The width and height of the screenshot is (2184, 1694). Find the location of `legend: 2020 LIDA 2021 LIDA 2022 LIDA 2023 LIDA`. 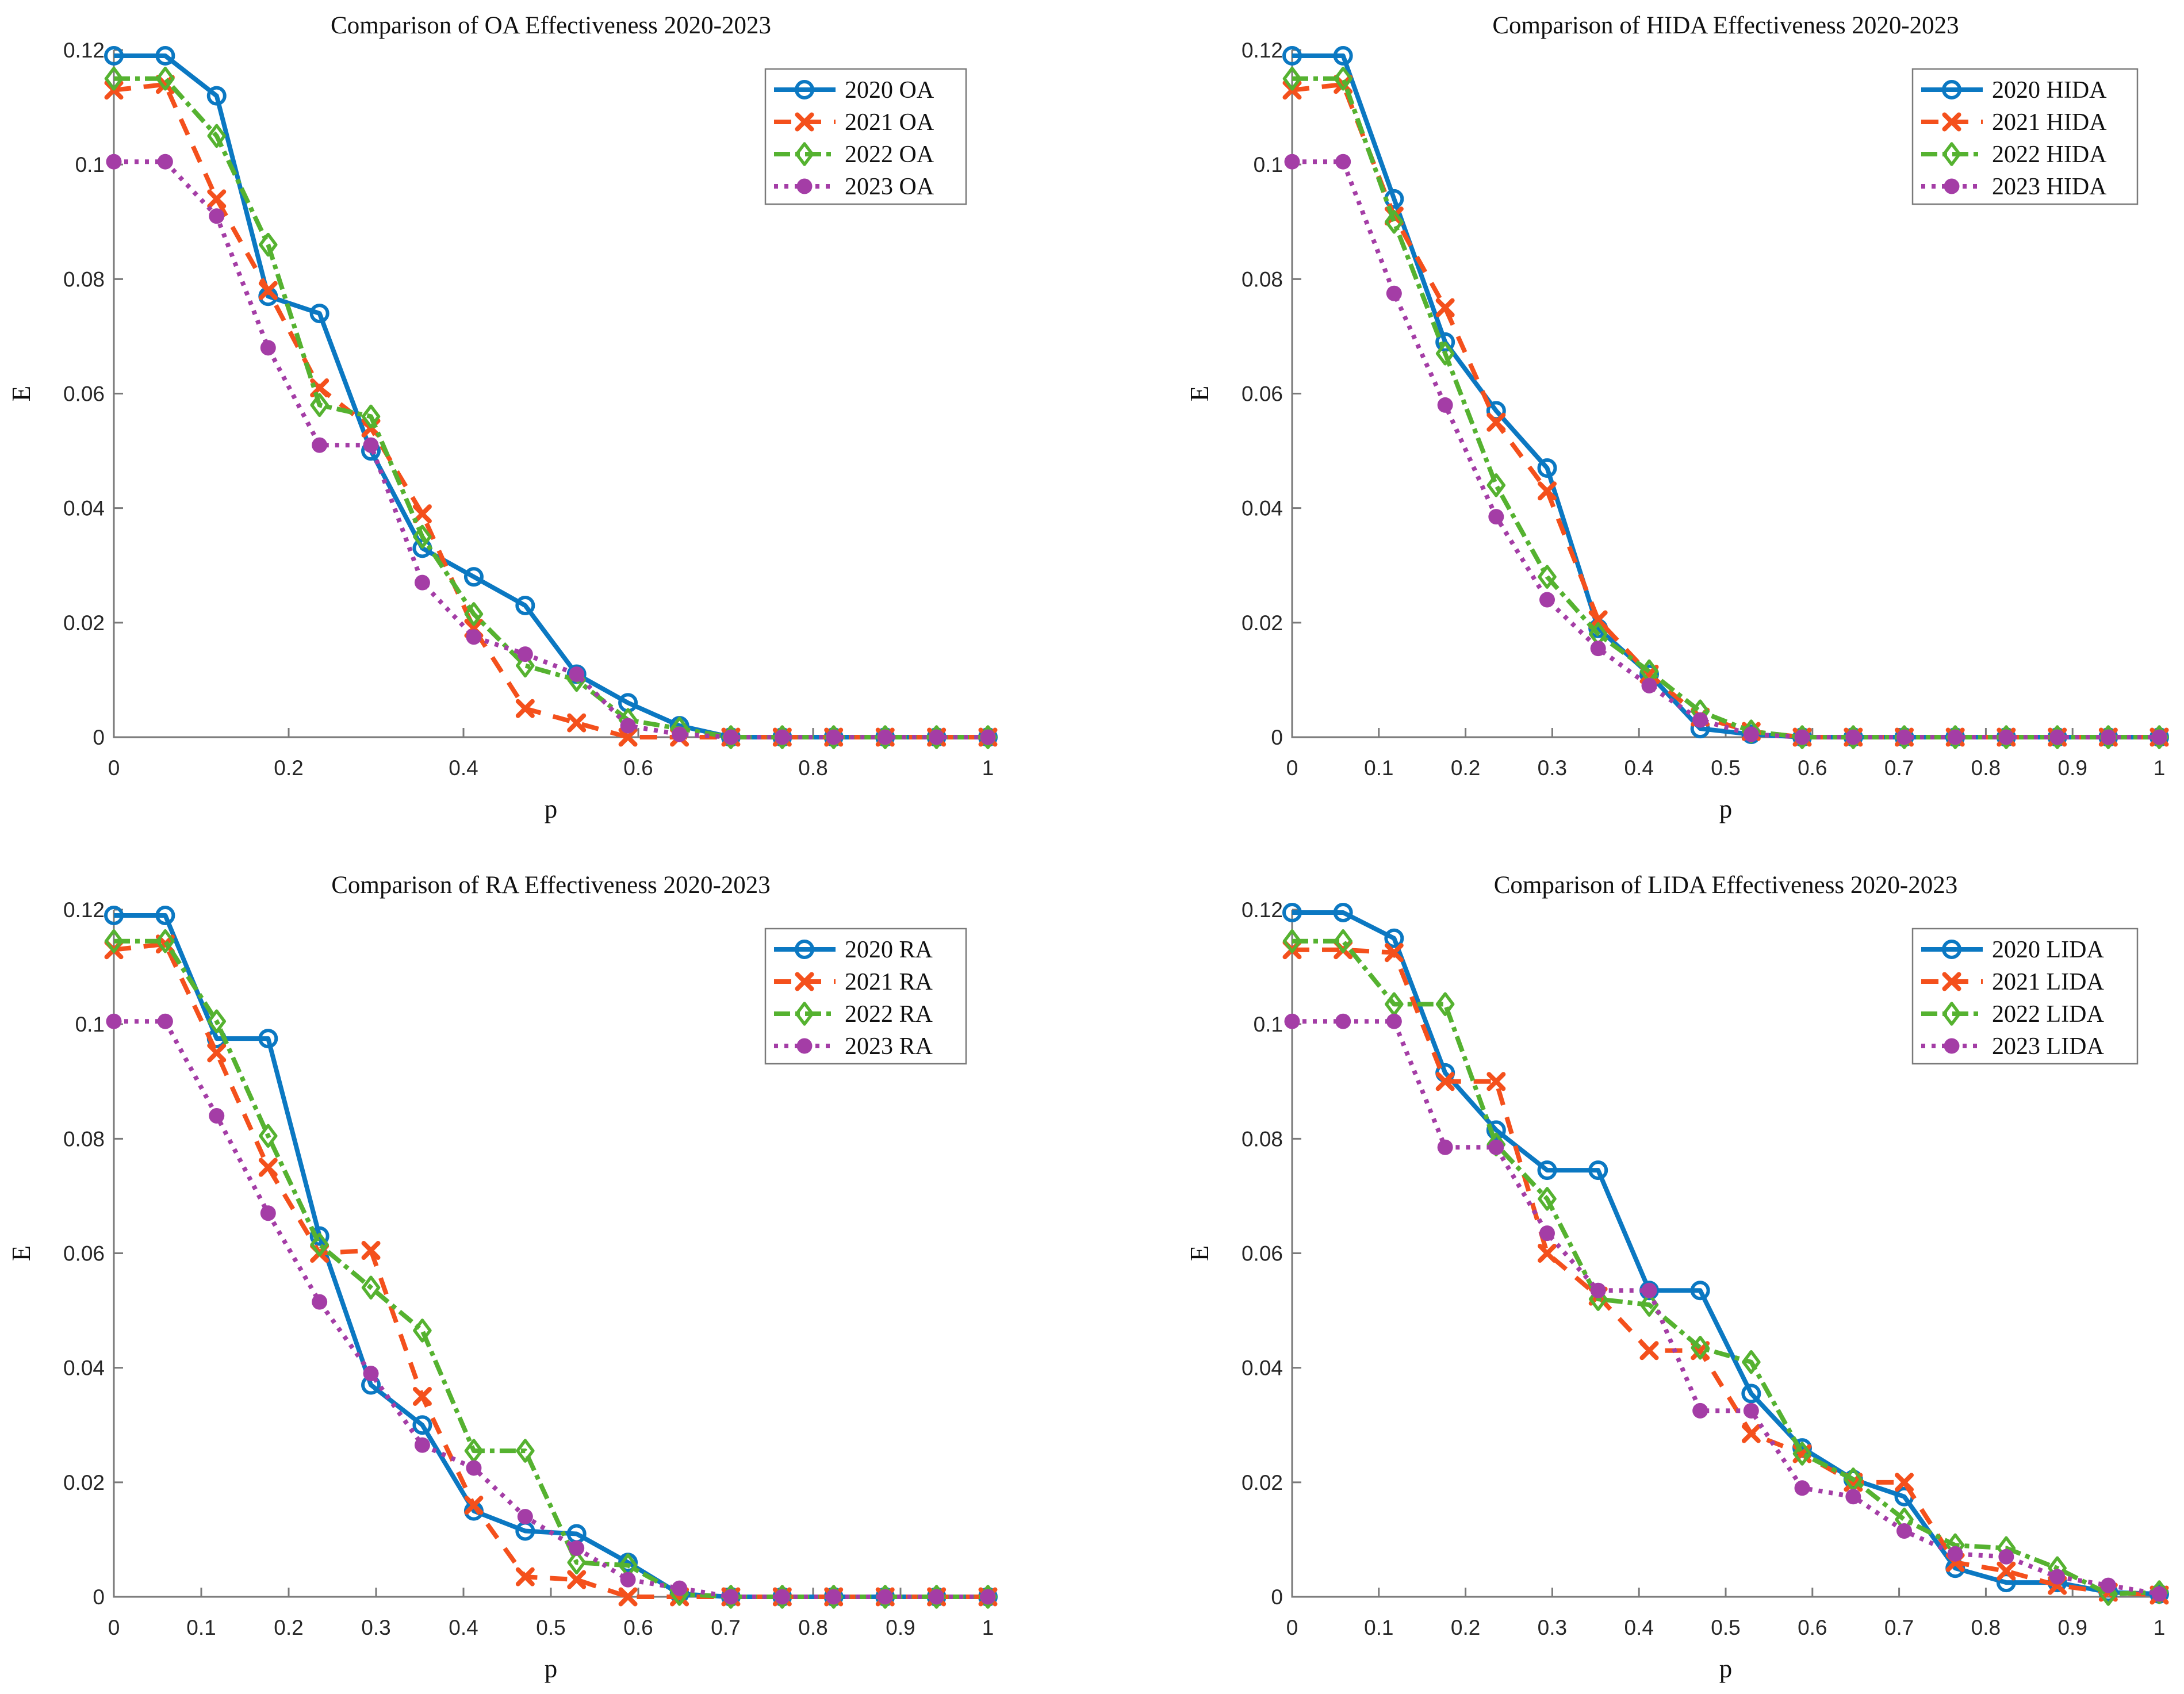

legend: 2020 LIDA 2021 LIDA 2022 LIDA 2023 LIDA is located at coordinates (2025, 996).